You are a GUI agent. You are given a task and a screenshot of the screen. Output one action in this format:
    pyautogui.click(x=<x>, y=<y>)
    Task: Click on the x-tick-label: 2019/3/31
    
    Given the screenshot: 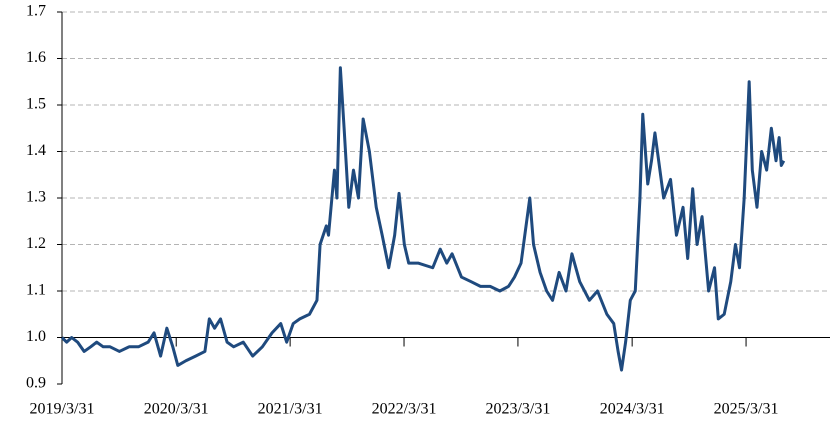 What is the action you would take?
    pyautogui.click(x=62, y=409)
    